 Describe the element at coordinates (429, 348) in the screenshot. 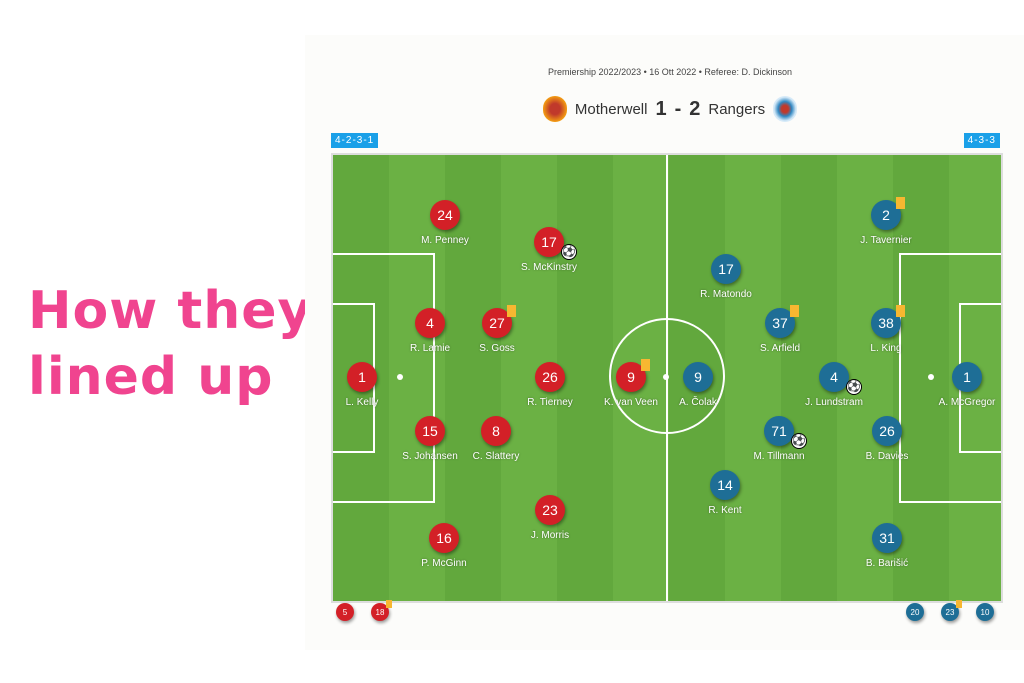

I see `player-name: R. Lamie` at that location.